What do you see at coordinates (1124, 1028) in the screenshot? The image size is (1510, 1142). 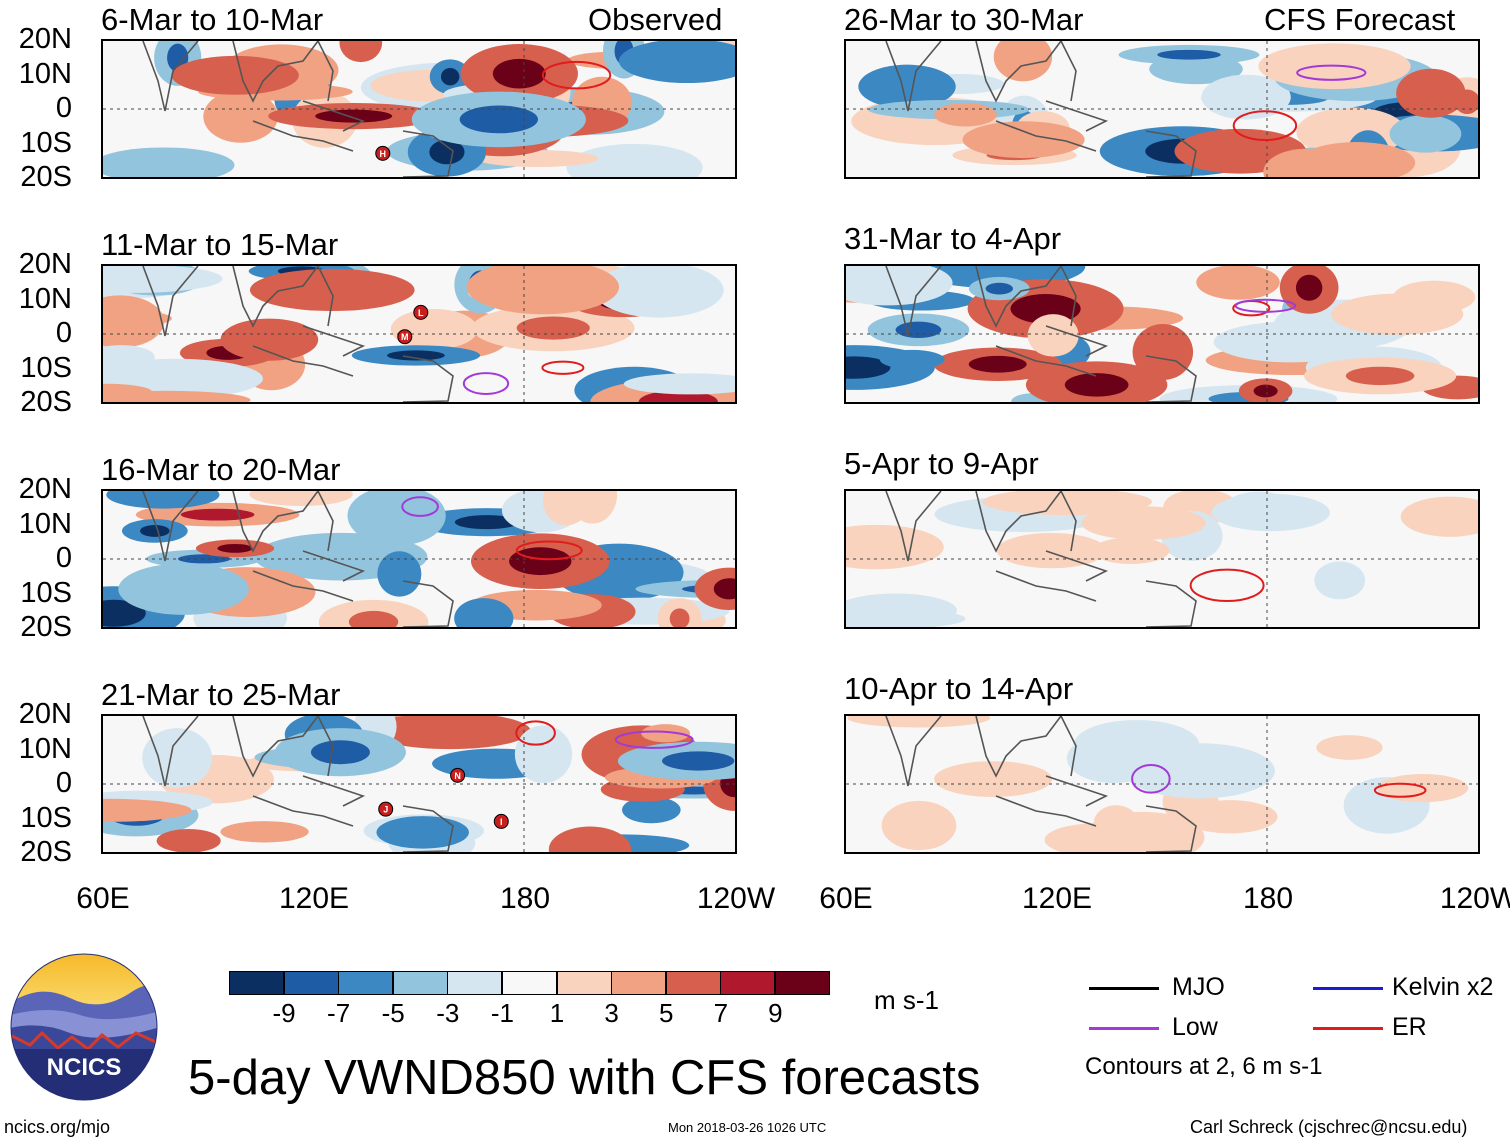 I see `legend-line-low` at bounding box center [1124, 1028].